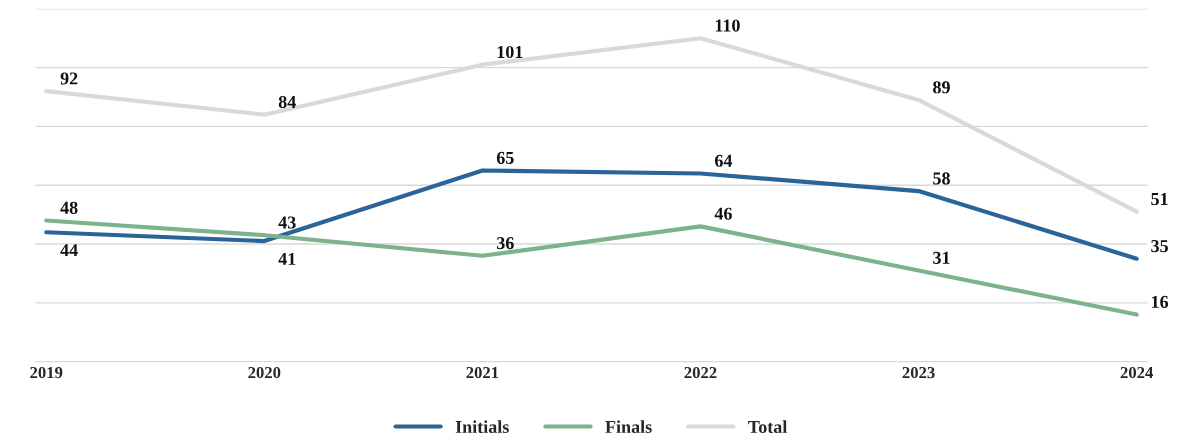 This screenshot has width=1177, height=441. Describe the element at coordinates (1160, 301) in the screenshot. I see `data-label: 16` at that location.